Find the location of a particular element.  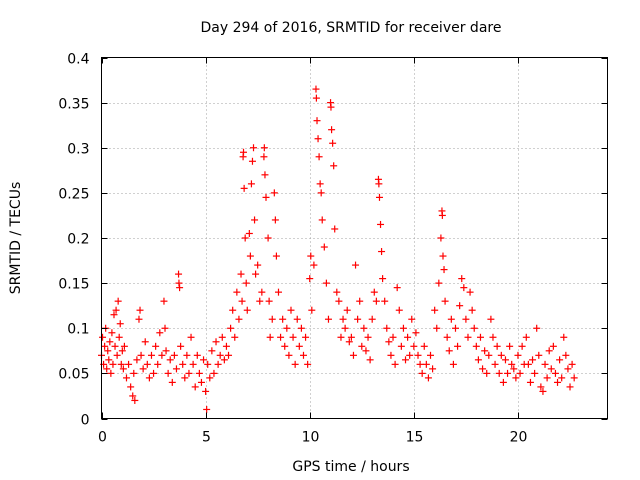

y-tick-label: 0 is located at coordinates (85, 421).